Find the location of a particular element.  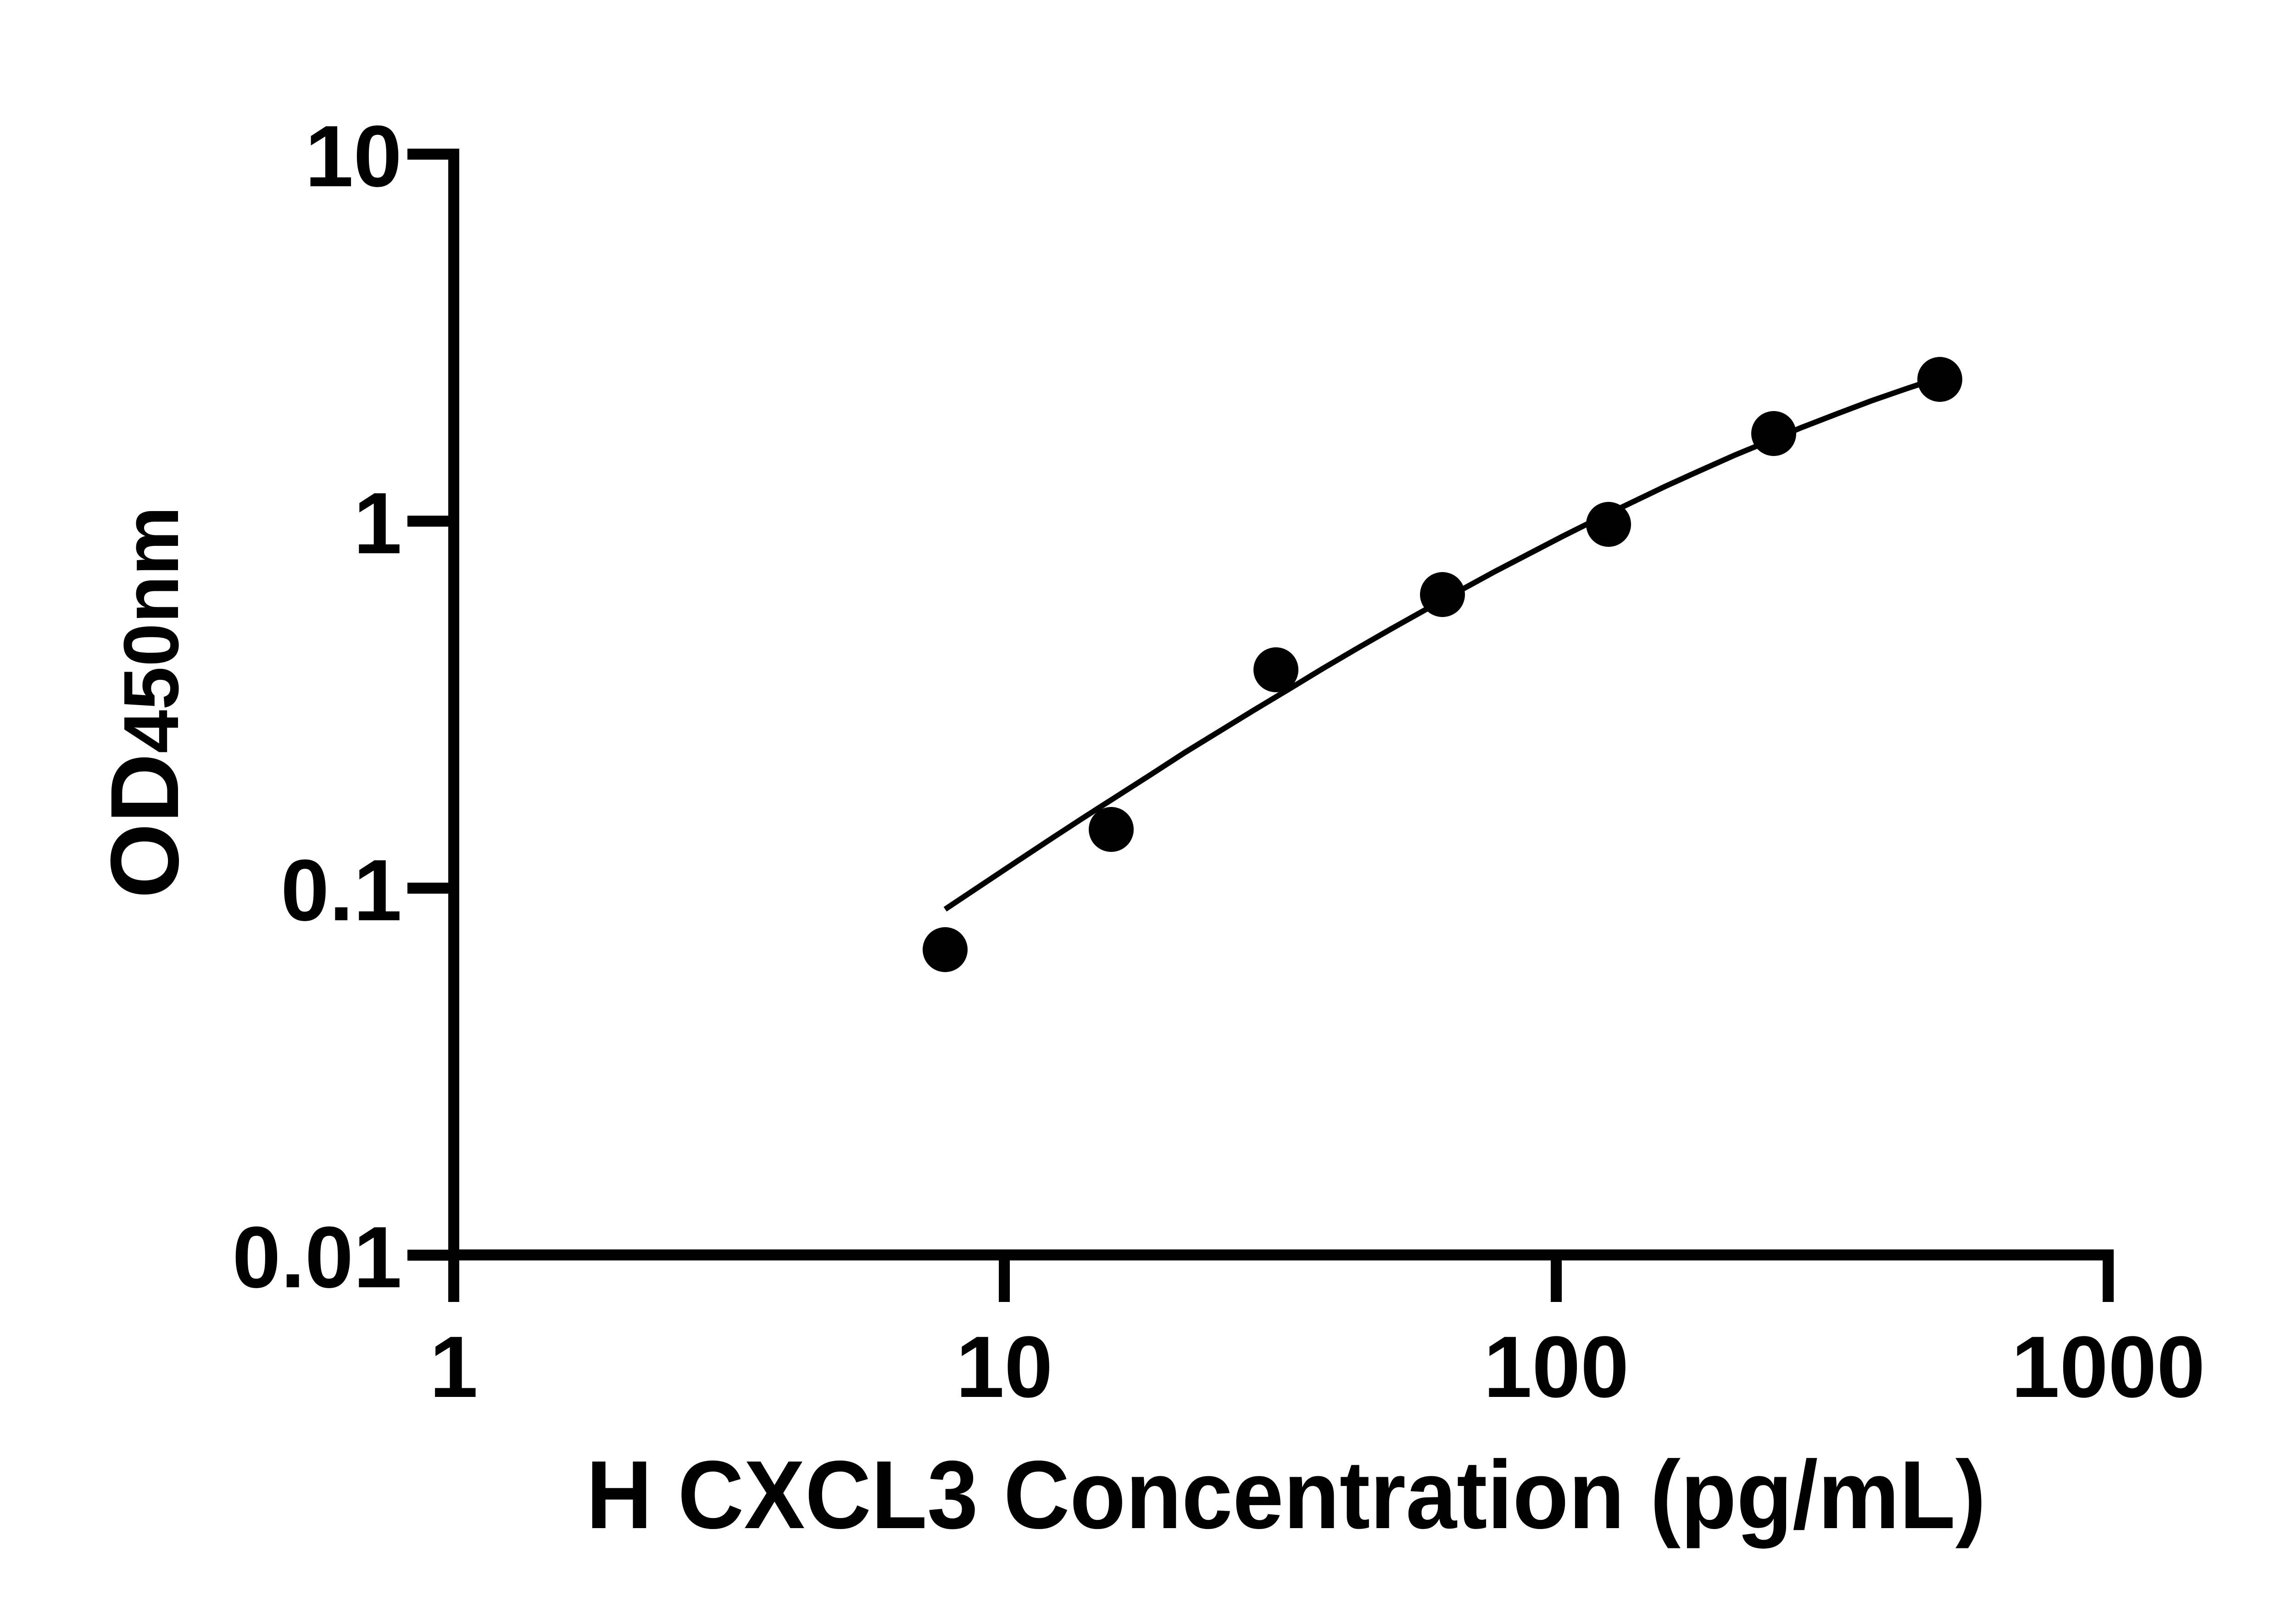

svg-text: 1000 is located at coordinates (2108, 1367).